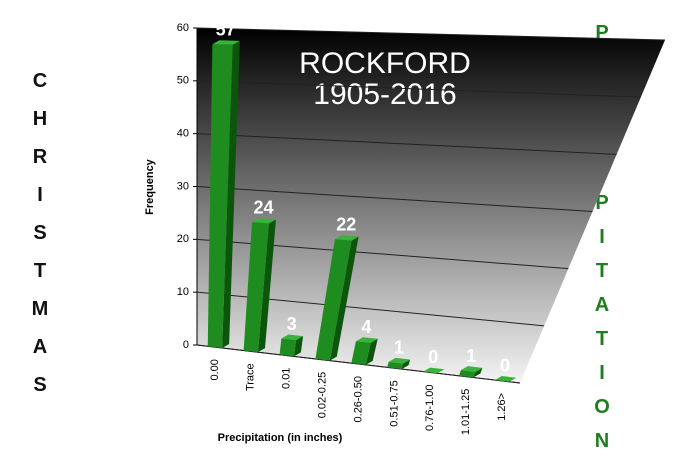  What do you see at coordinates (287, 378) in the screenshot?
I see `x-tick-label: 0.01` at bounding box center [287, 378].